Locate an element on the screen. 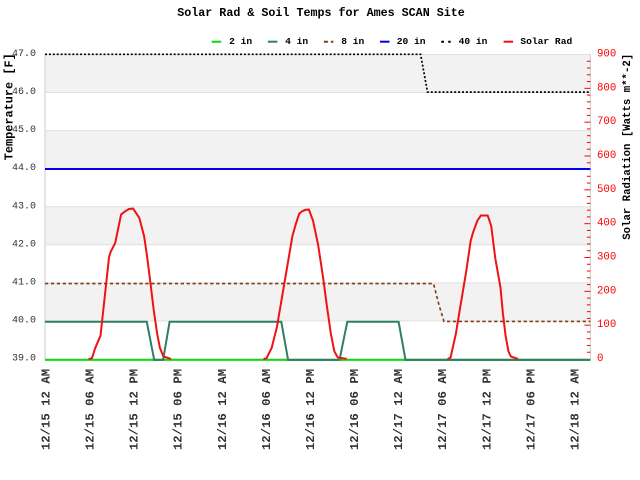 The width and height of the screenshot is (640, 480). svg-text: 12/15 12 PM is located at coordinates (135, 409).